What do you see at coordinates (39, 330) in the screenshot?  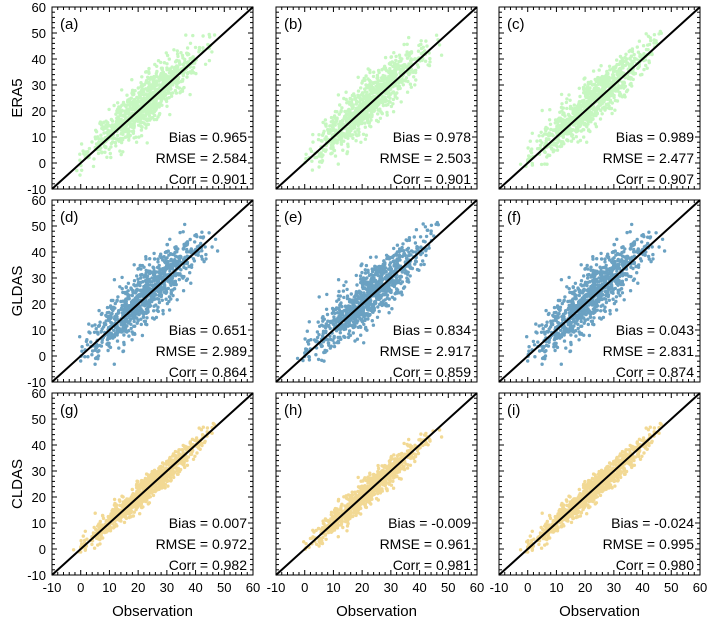 I see `y-tick-label: 10` at bounding box center [39, 330].